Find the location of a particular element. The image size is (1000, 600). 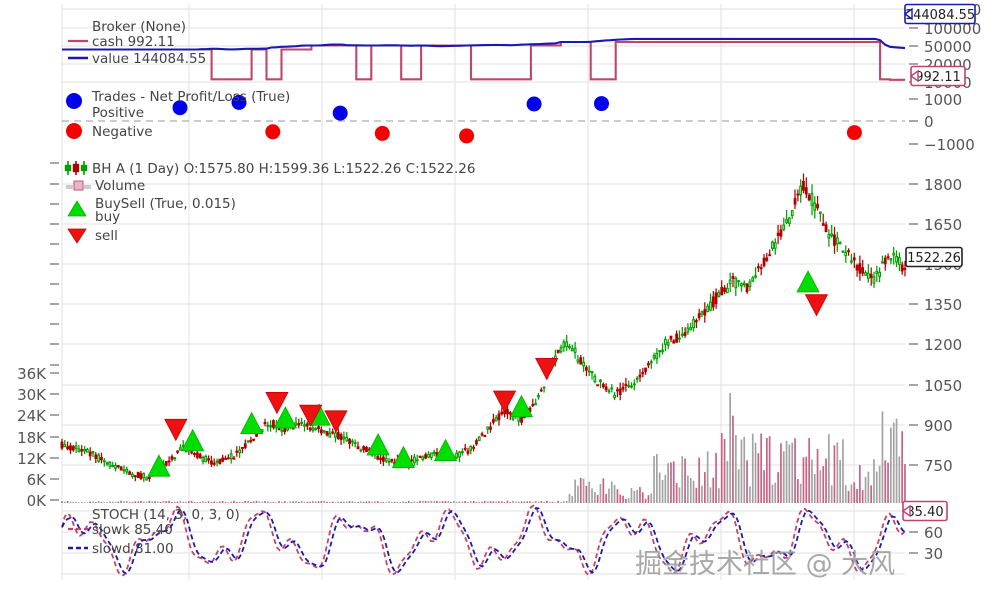

svg-text: sell is located at coordinates (106, 236).